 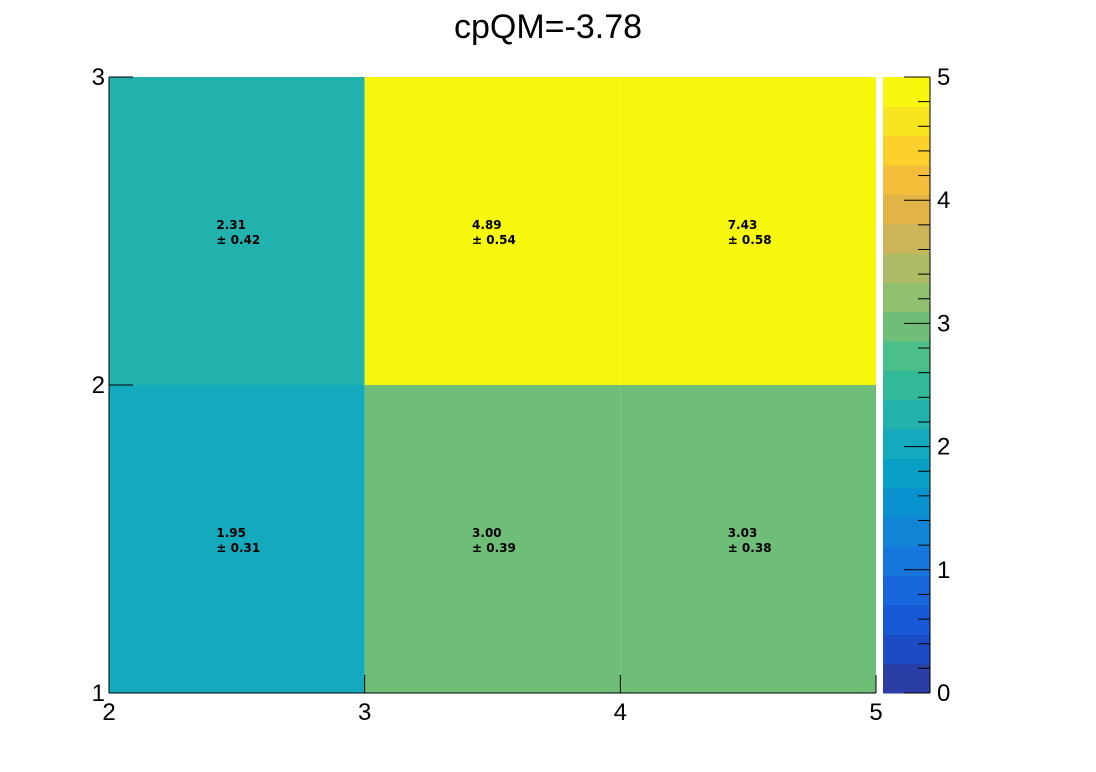 I want to click on colorbar-tick-label: 4, so click(x=943, y=200).